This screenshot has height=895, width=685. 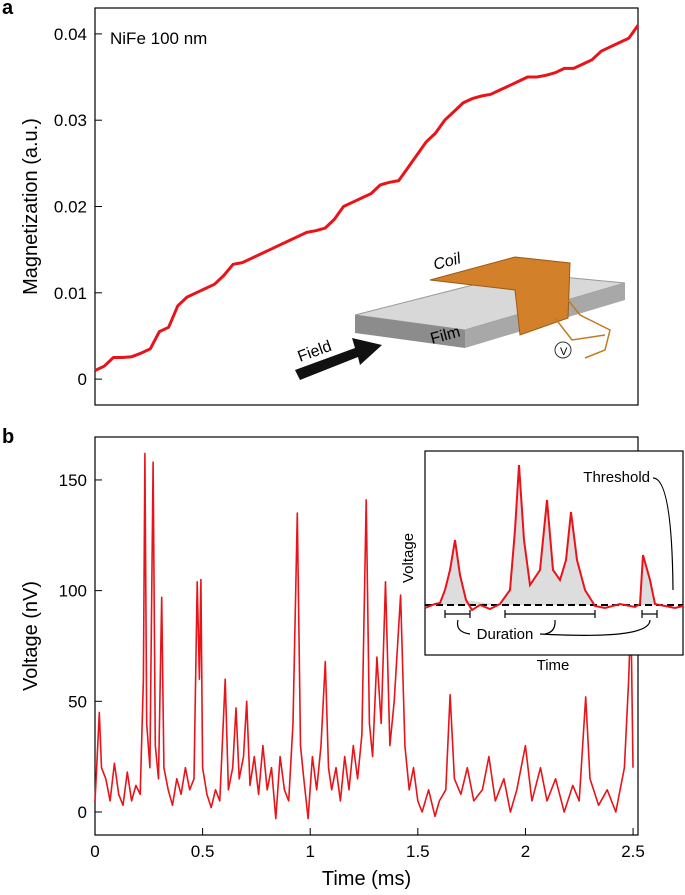 What do you see at coordinates (31, 206) in the screenshot?
I see `y-axis-label: Magnetization (a.u.)` at bounding box center [31, 206].